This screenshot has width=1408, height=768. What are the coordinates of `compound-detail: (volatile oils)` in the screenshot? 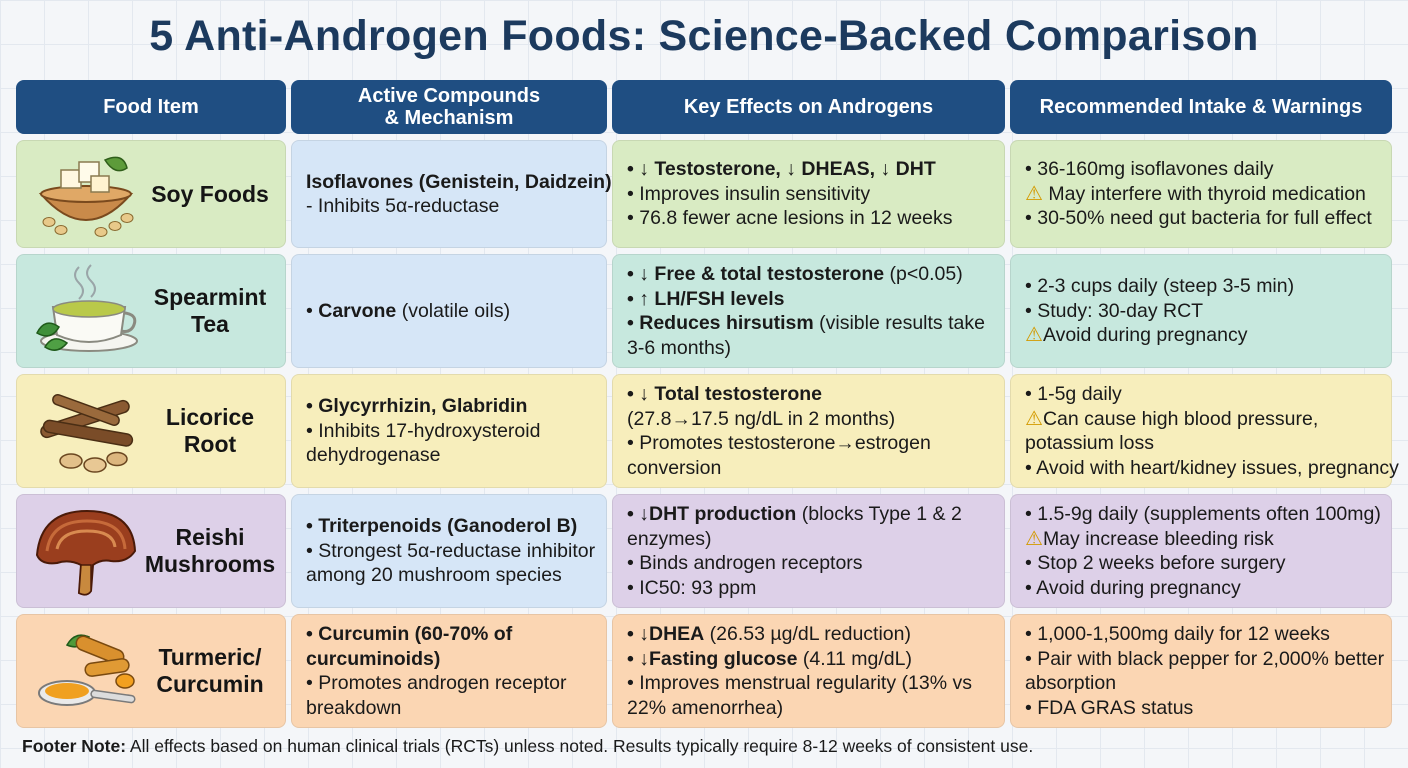 It's located at (453, 310).